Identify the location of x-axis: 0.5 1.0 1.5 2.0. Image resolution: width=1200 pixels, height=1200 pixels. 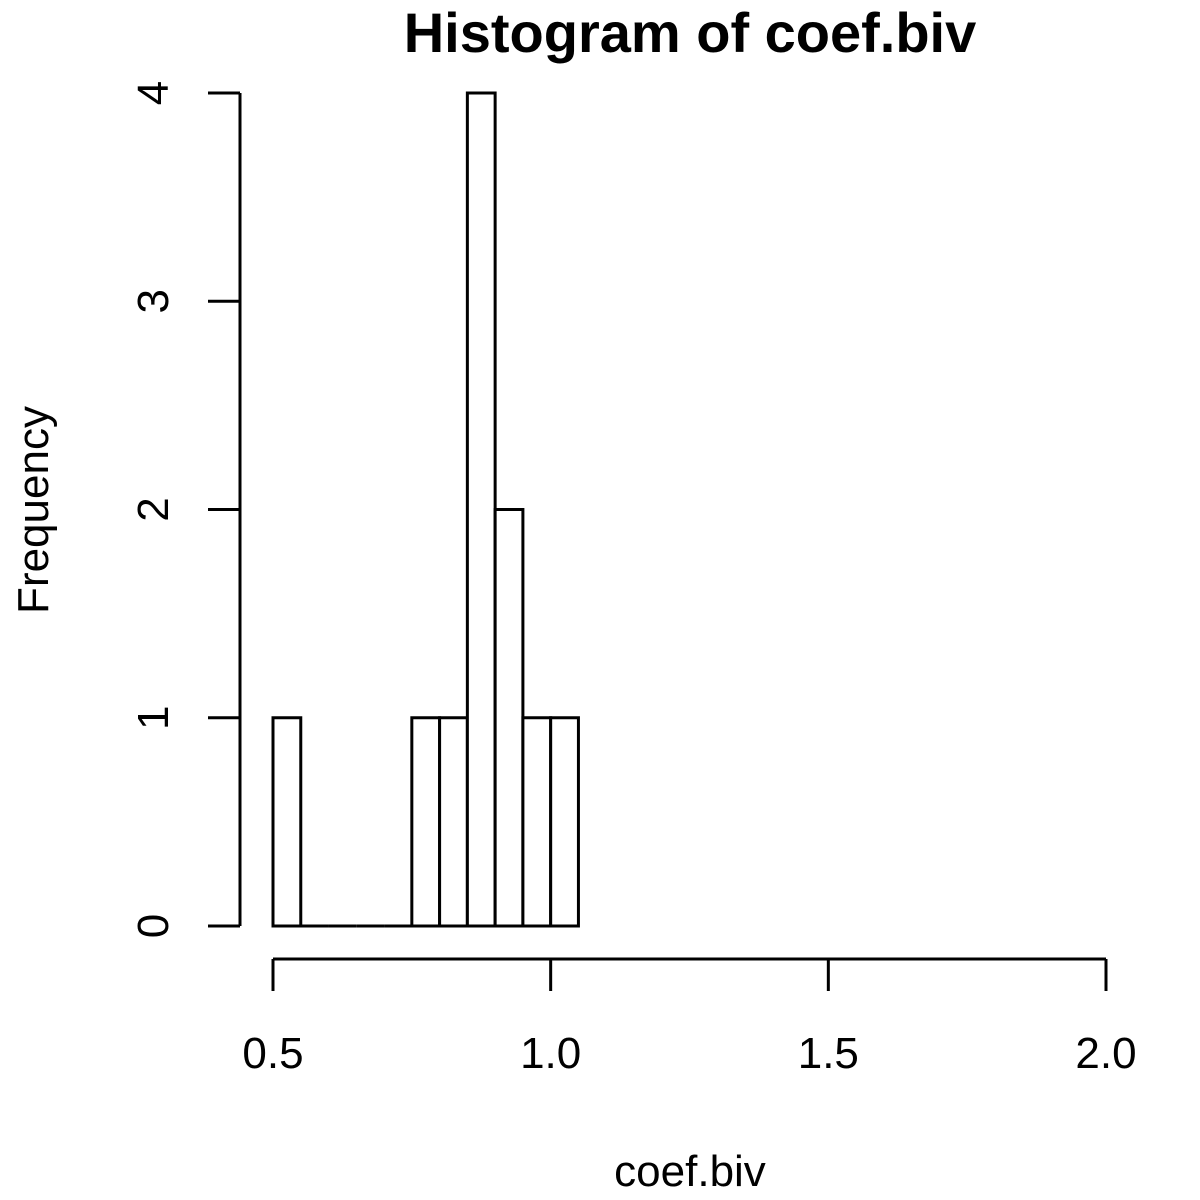
(689, 1017).